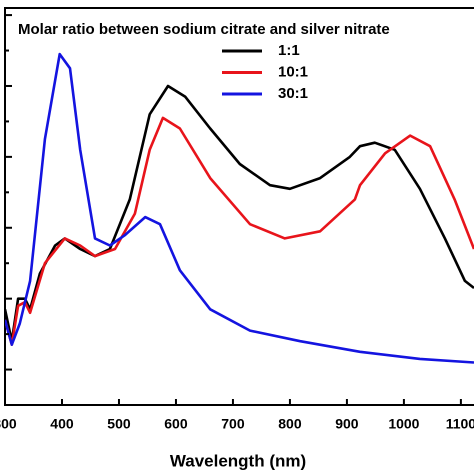 This screenshot has width=474, height=474. Describe the element at coordinates (289, 50) in the screenshot. I see `legend-label: 1:1` at that location.